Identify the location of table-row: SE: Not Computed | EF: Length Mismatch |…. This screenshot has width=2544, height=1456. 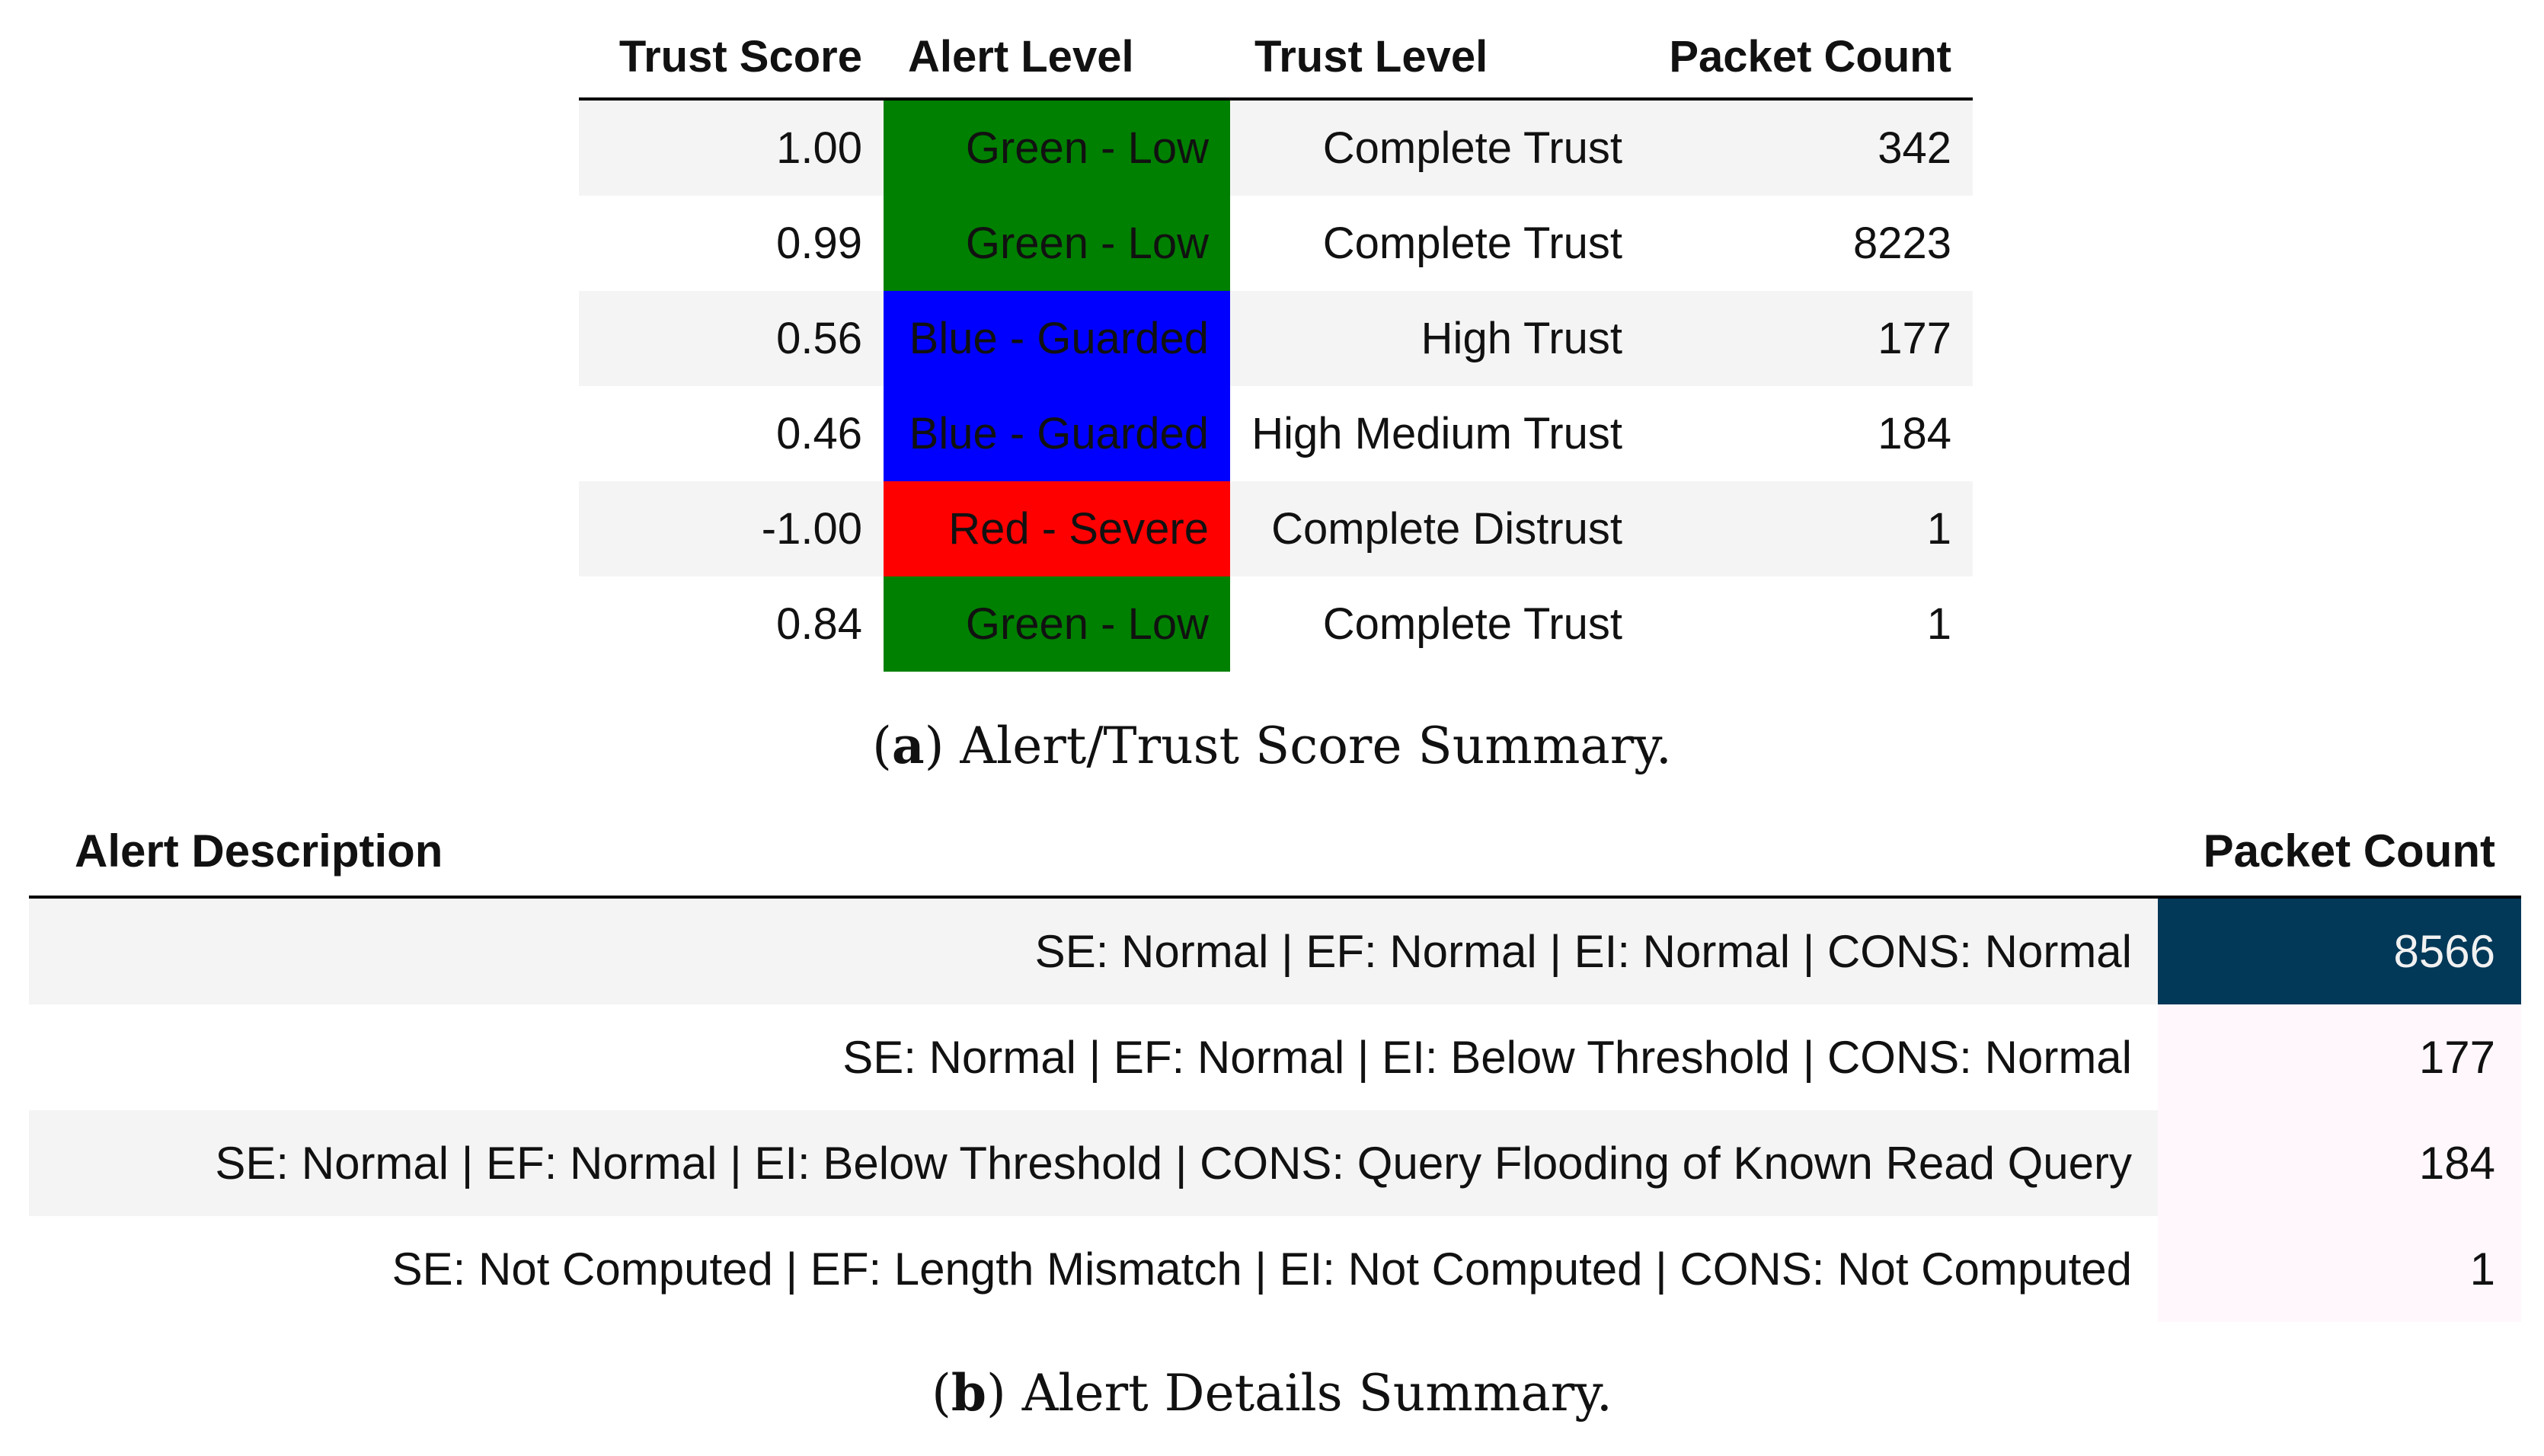
(1275, 1269).